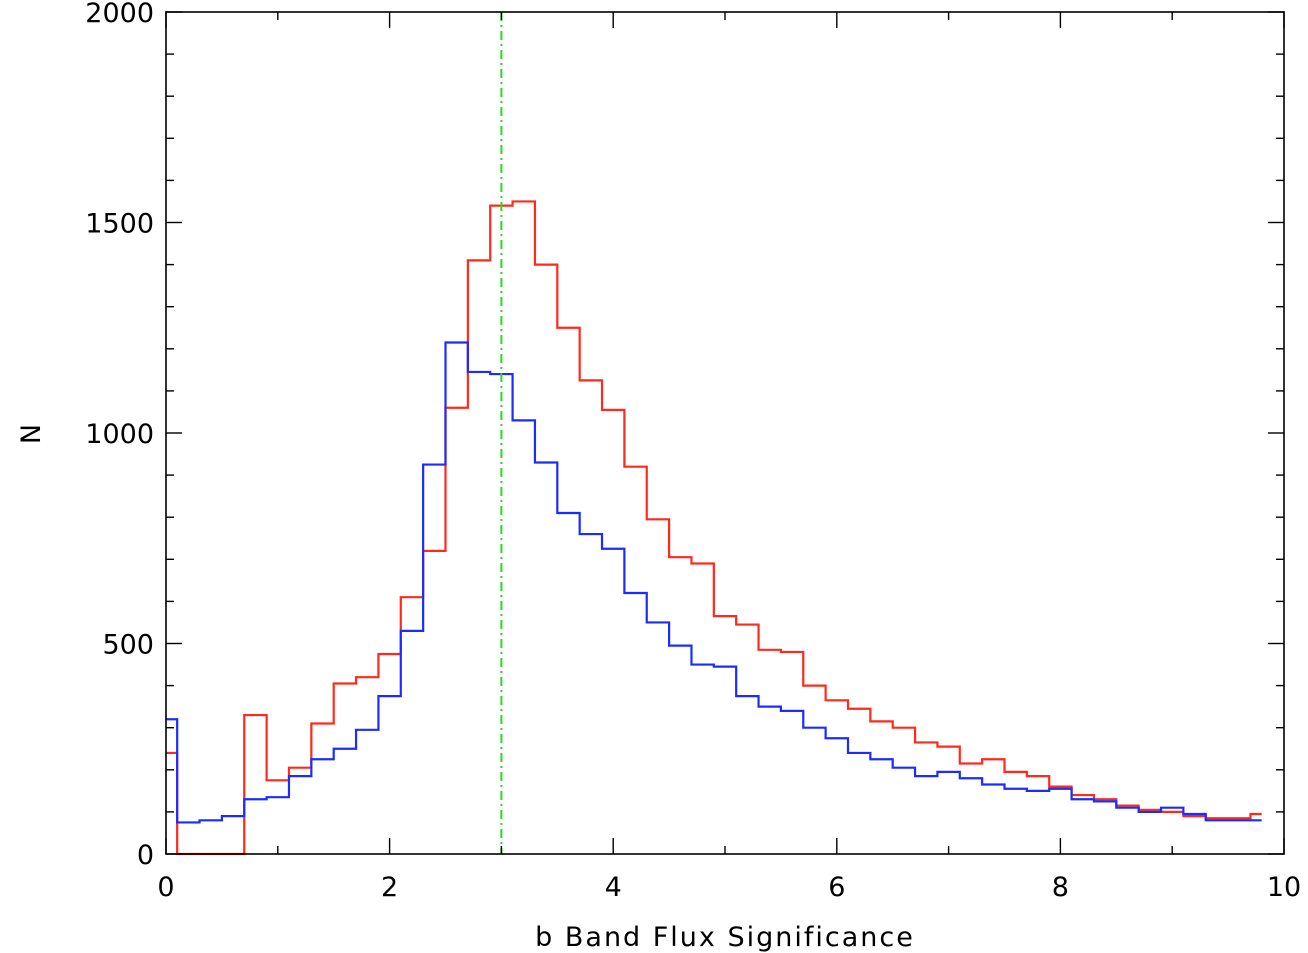 This screenshot has height=953, width=1308. Describe the element at coordinates (145, 855) in the screenshot. I see `y-tick-label: 0` at that location.